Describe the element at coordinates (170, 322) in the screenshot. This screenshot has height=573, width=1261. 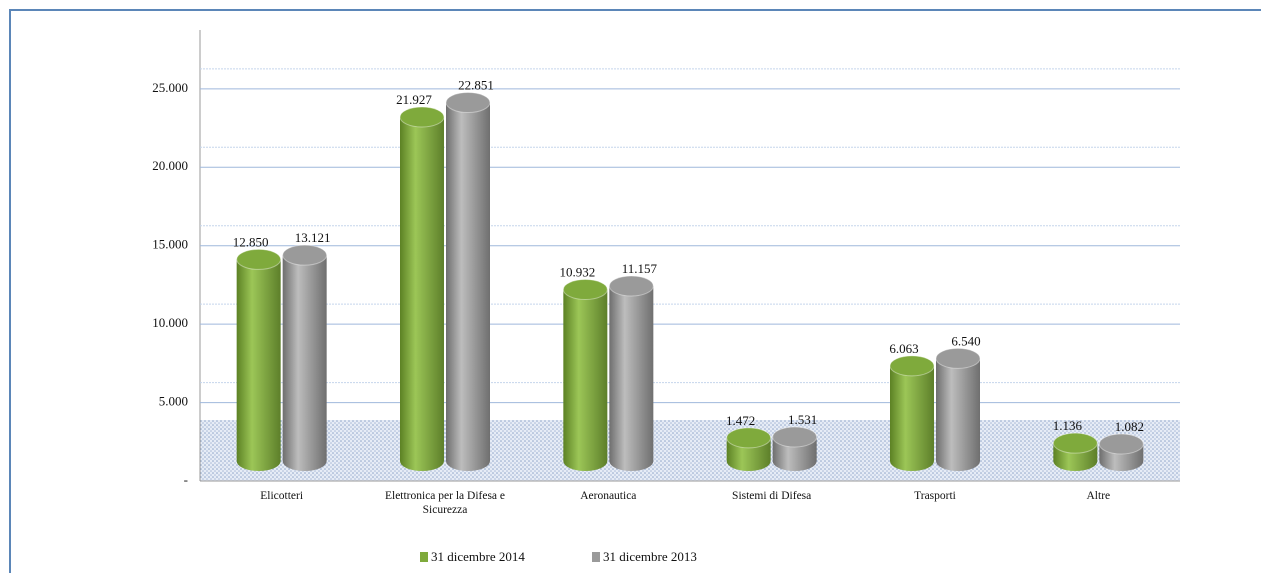
I see `y-tick-label: 10.000` at that location.